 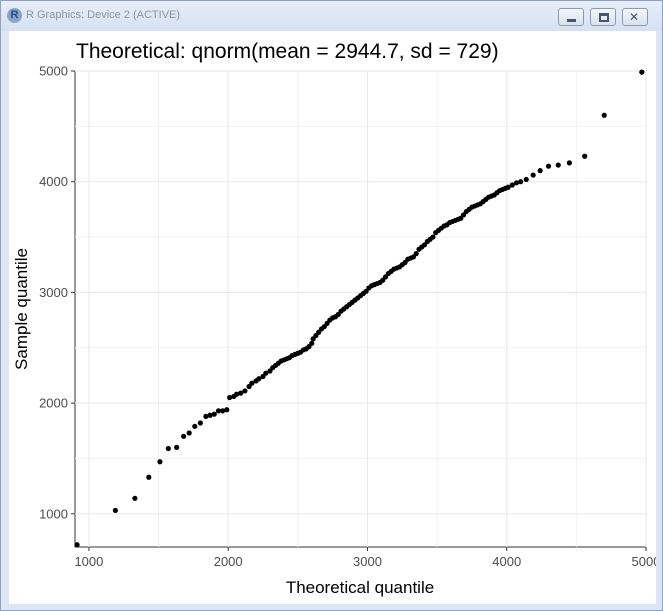 I want to click on maximize-button, so click(x=603, y=17).